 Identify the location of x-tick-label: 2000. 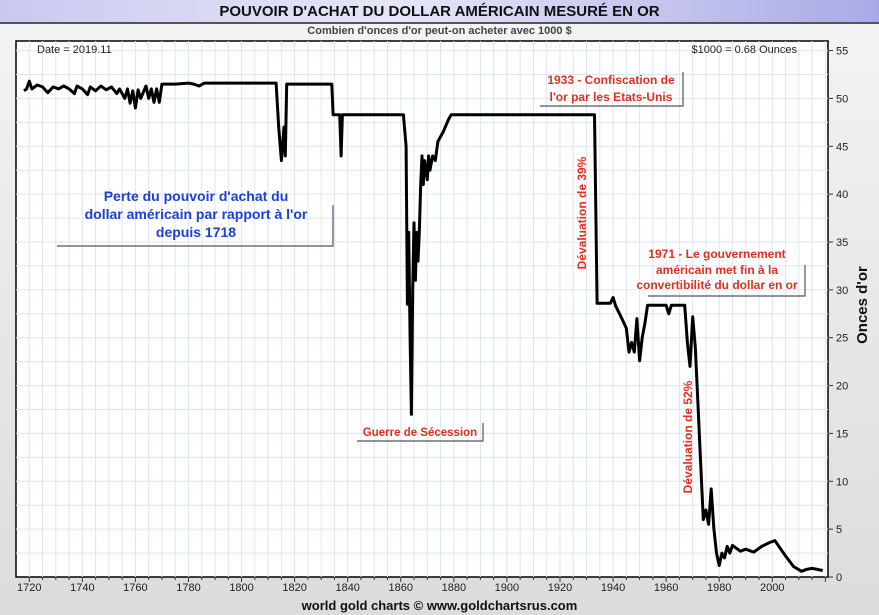
(772, 588).